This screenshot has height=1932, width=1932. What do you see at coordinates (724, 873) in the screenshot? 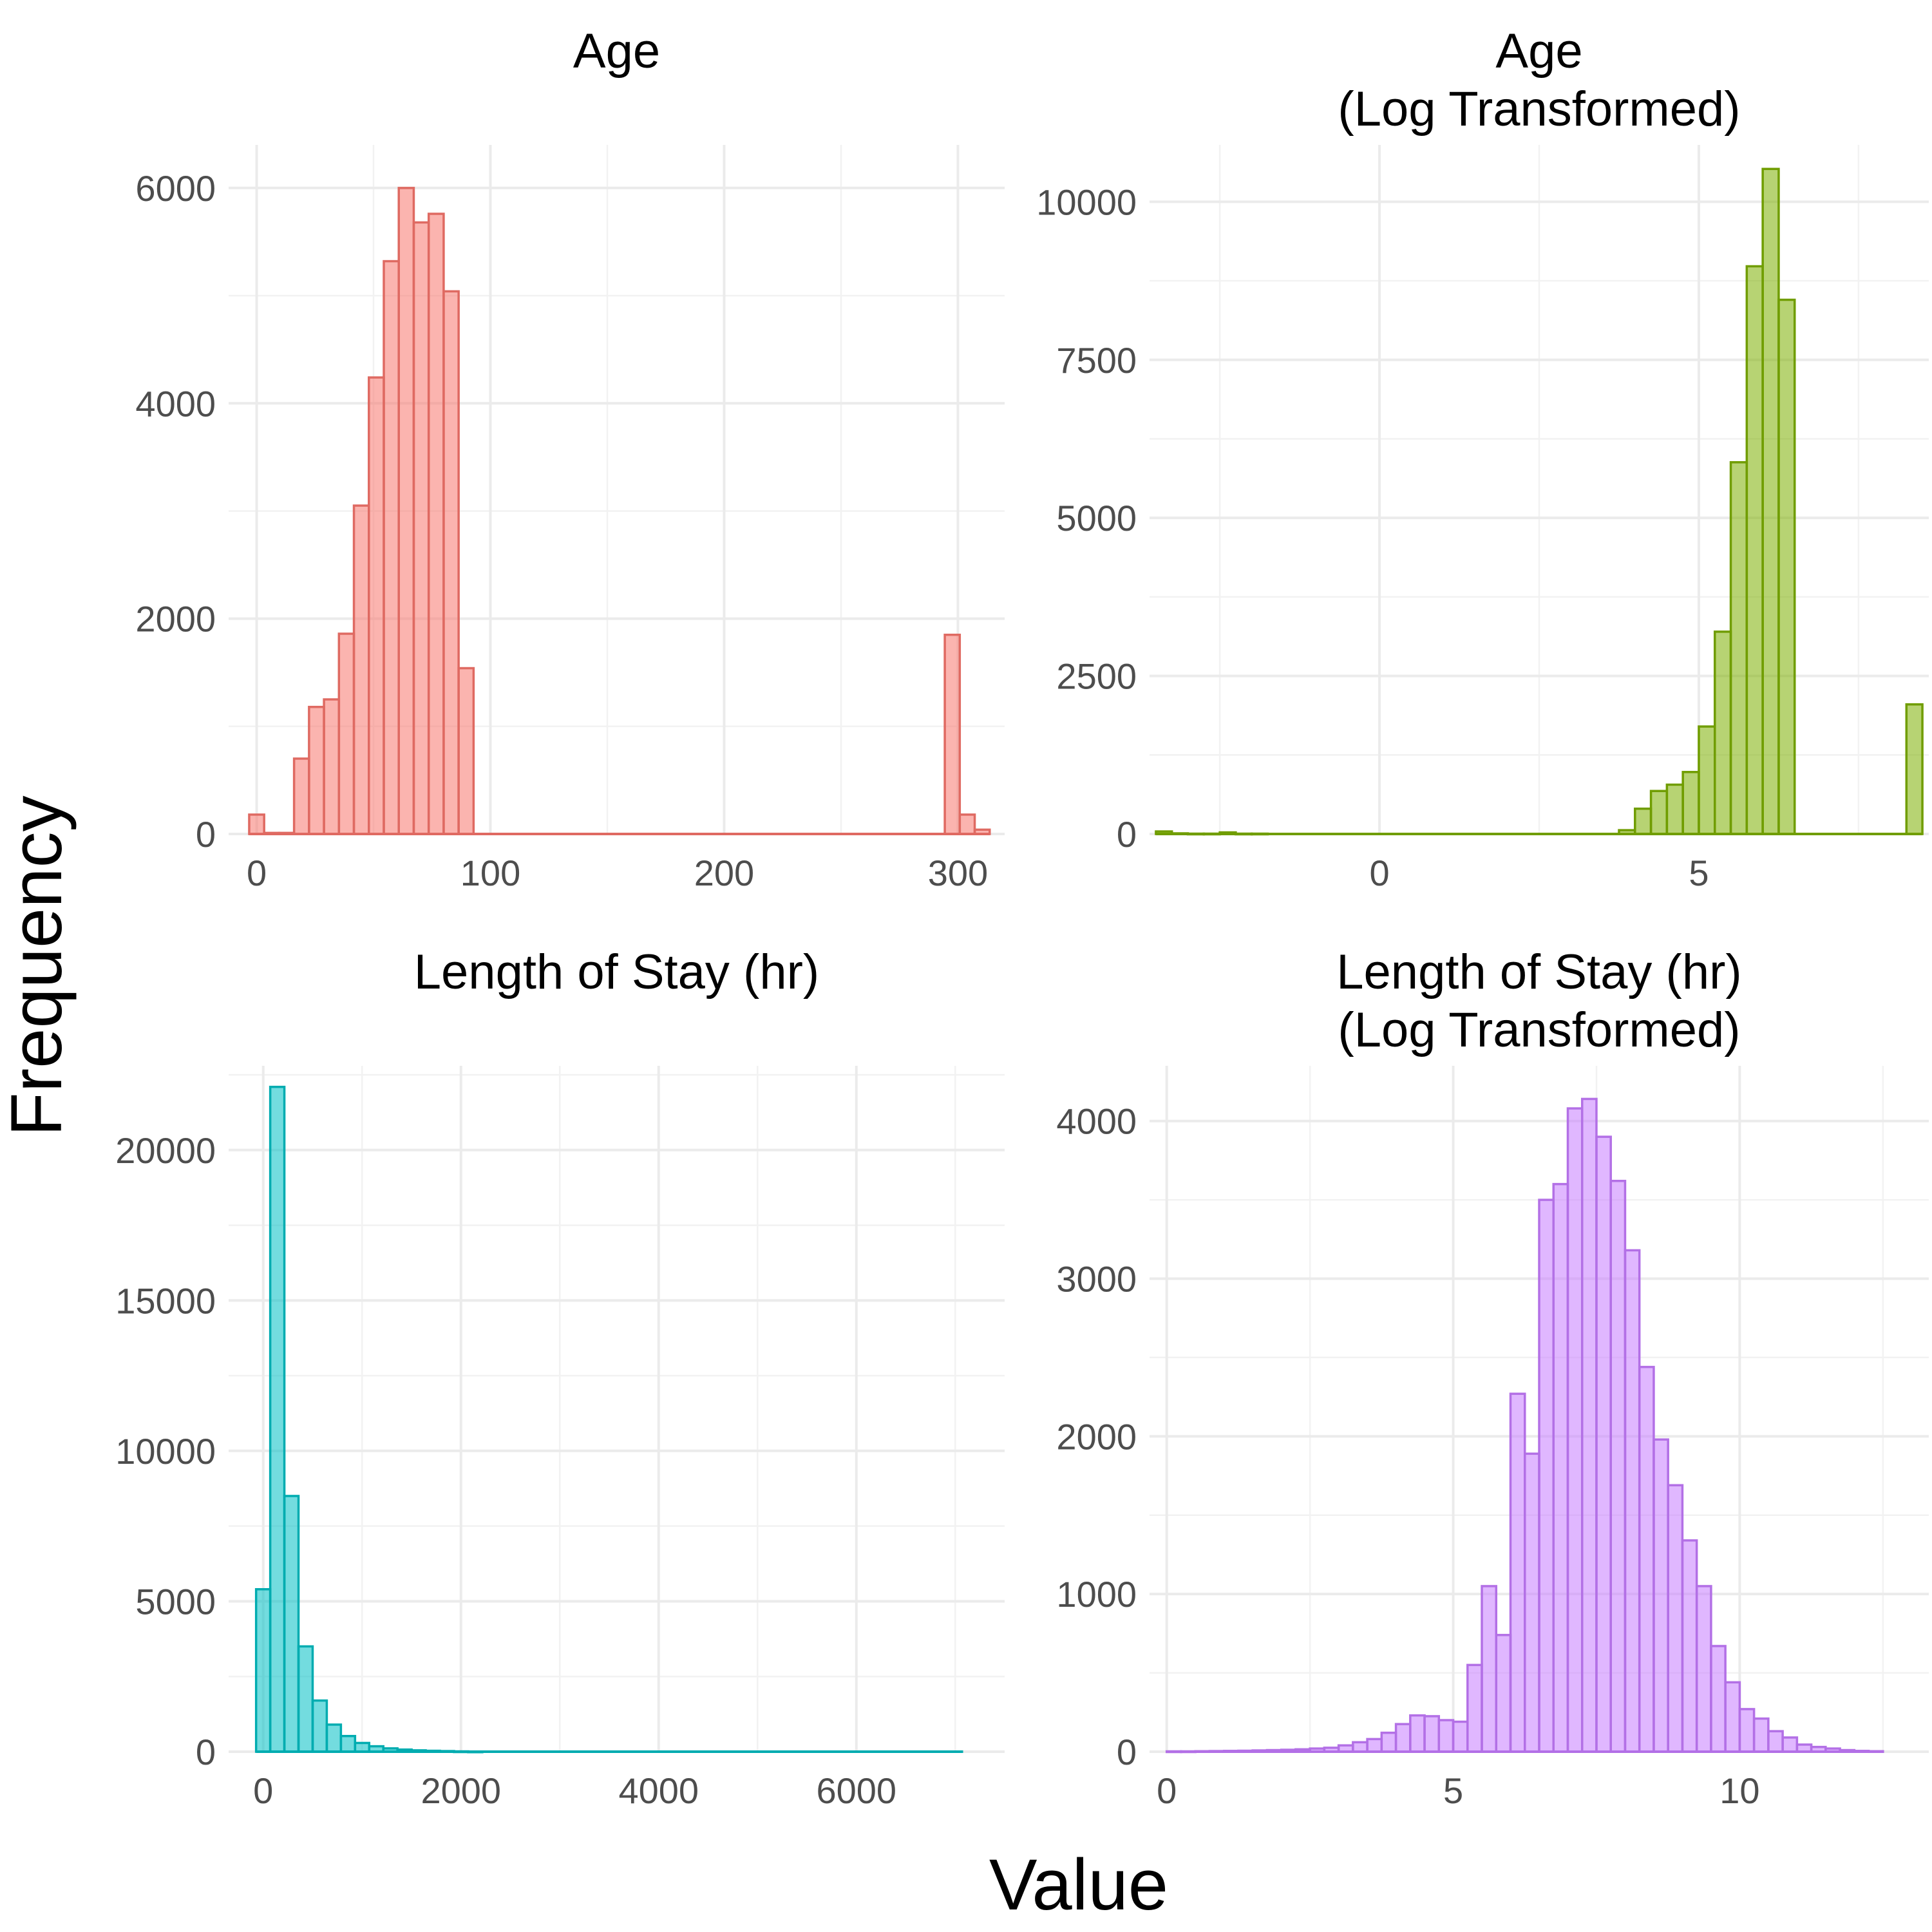
I see `x-tick-label: 200` at bounding box center [724, 873].